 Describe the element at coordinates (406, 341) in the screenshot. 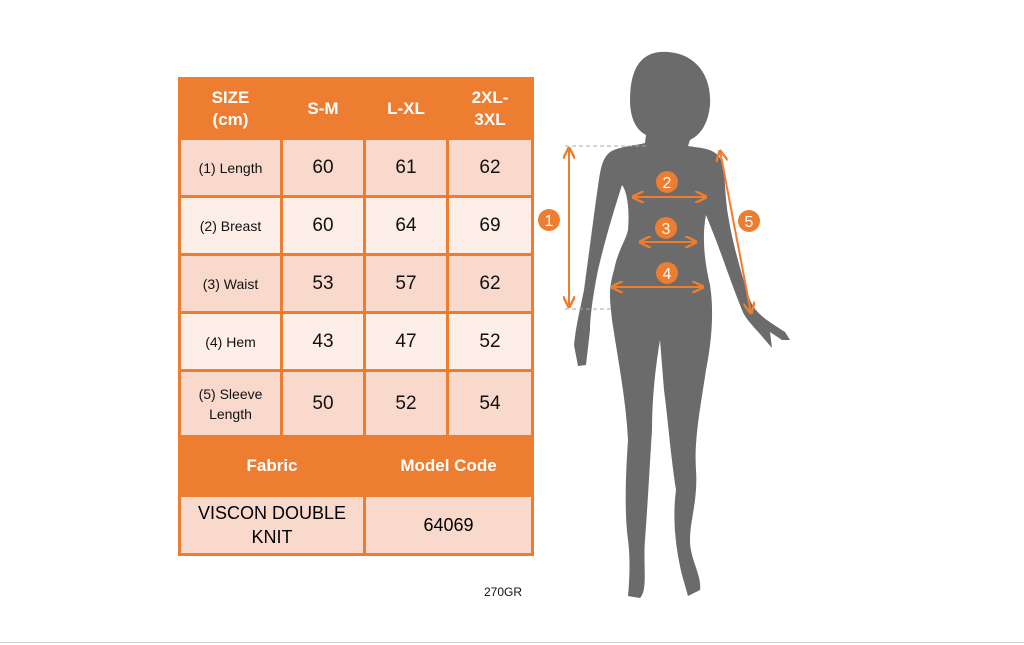

I see `cell: 47` at that location.